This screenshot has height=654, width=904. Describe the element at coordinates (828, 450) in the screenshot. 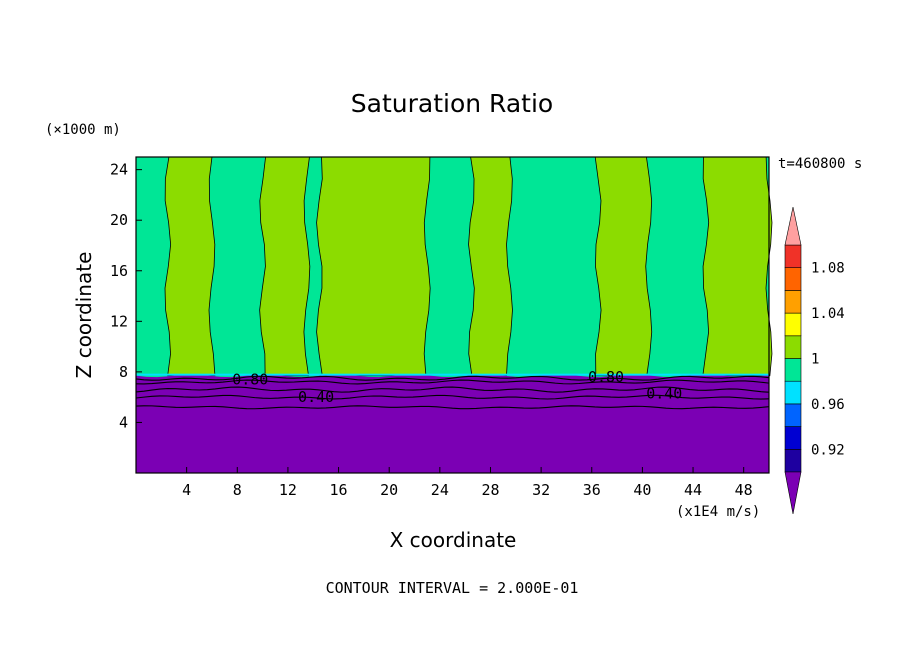

I see `colorbar-level-label: 0.92` at that location.